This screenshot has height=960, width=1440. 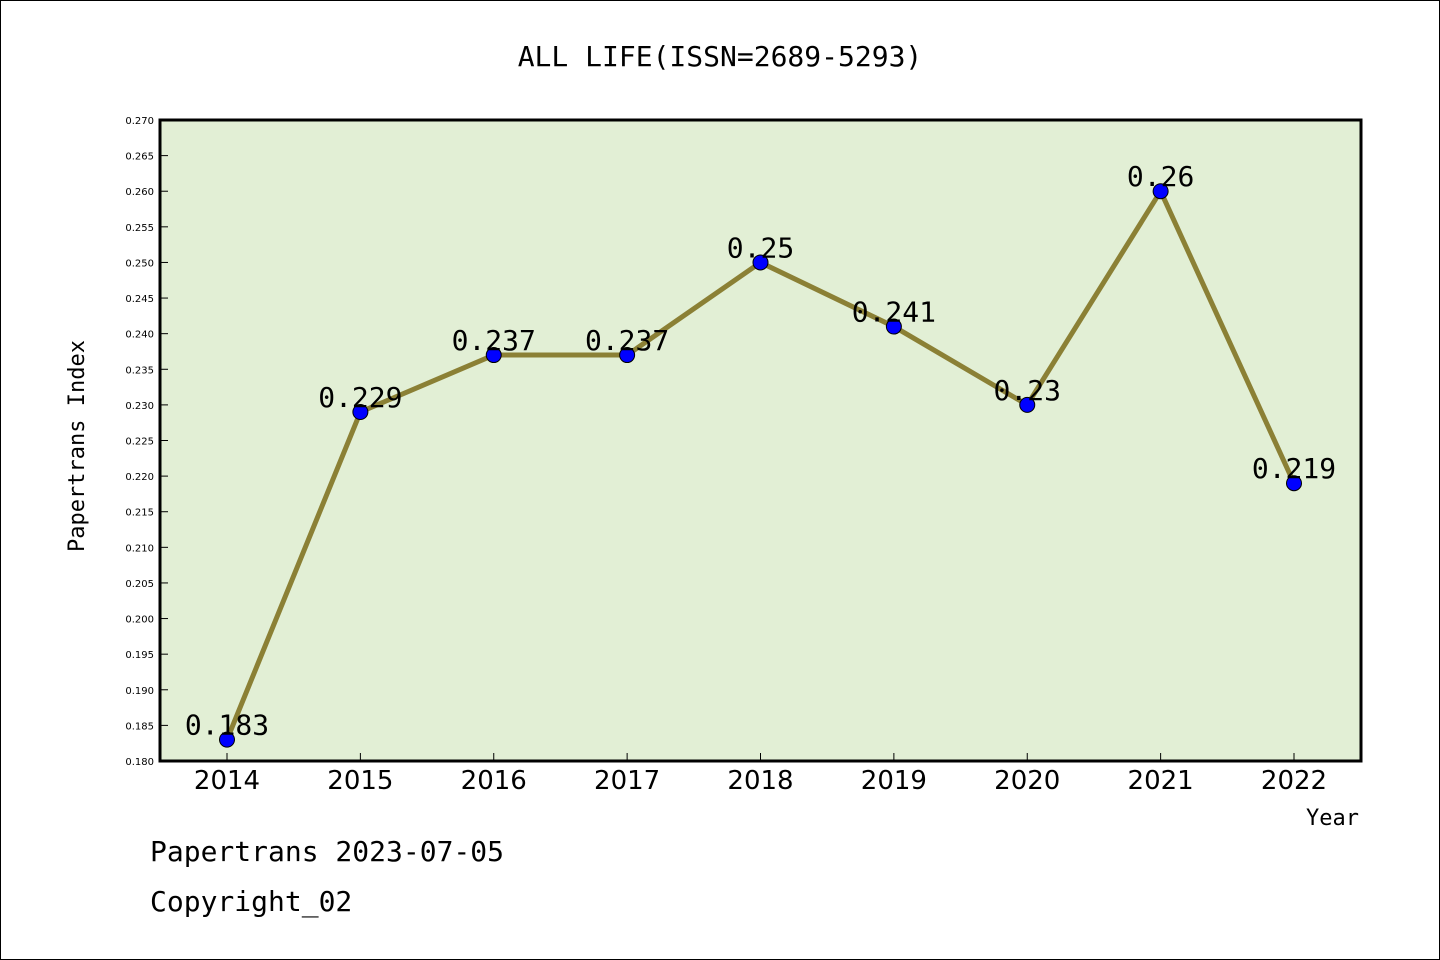 What do you see at coordinates (139, 584) in the screenshot?
I see `y-tick-label: 0.205` at bounding box center [139, 584].